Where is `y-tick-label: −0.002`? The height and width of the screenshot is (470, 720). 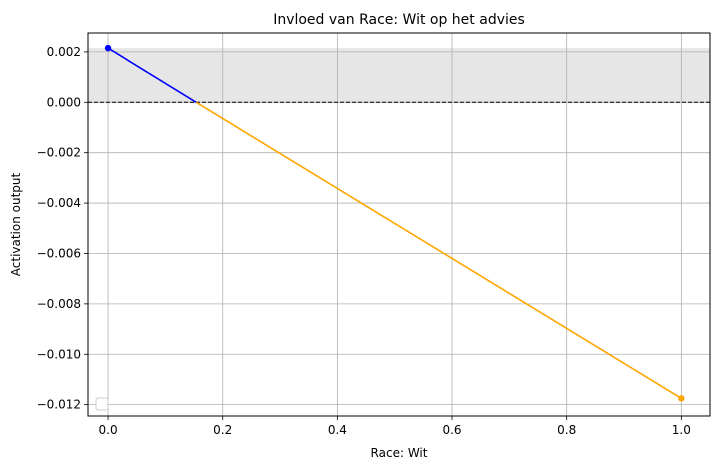
y-tick-label: −0.002 is located at coordinates (59, 153).